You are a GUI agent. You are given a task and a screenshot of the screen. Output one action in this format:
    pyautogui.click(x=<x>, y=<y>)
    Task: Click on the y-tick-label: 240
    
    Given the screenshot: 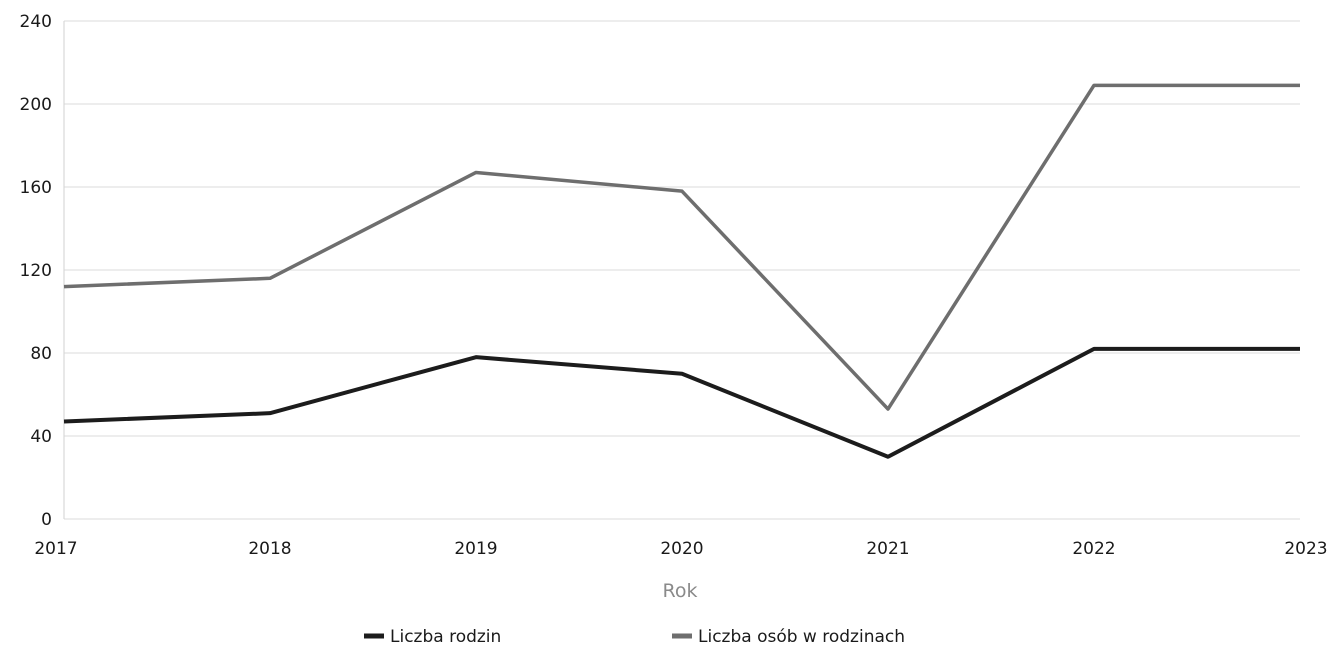 What is the action you would take?
    pyautogui.click(x=36, y=22)
    